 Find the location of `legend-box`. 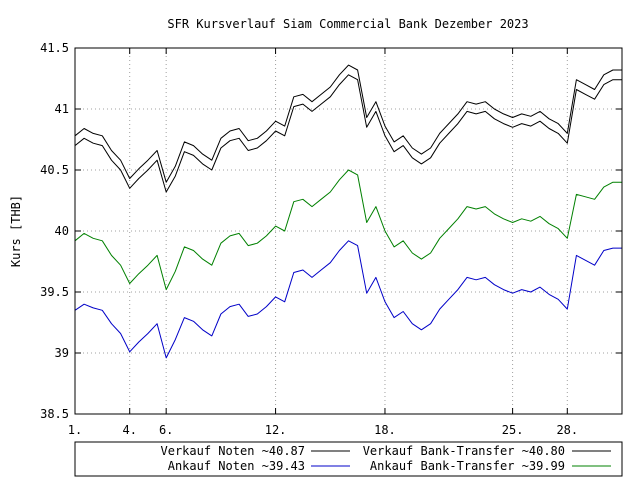

legend-box is located at coordinates (348, 459).